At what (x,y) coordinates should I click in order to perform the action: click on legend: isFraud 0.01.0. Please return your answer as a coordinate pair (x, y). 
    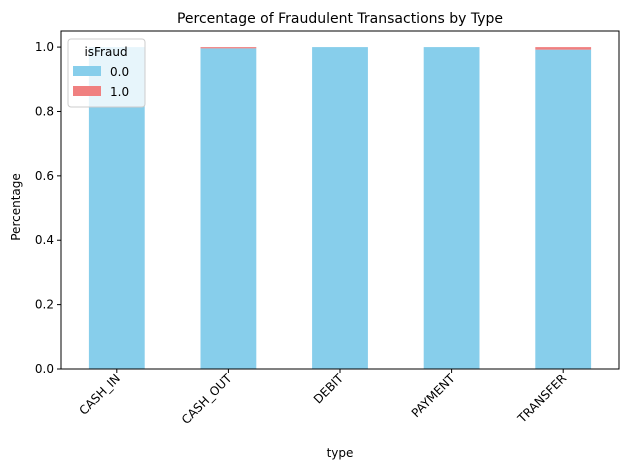
    Looking at the image, I should click on (106, 73).